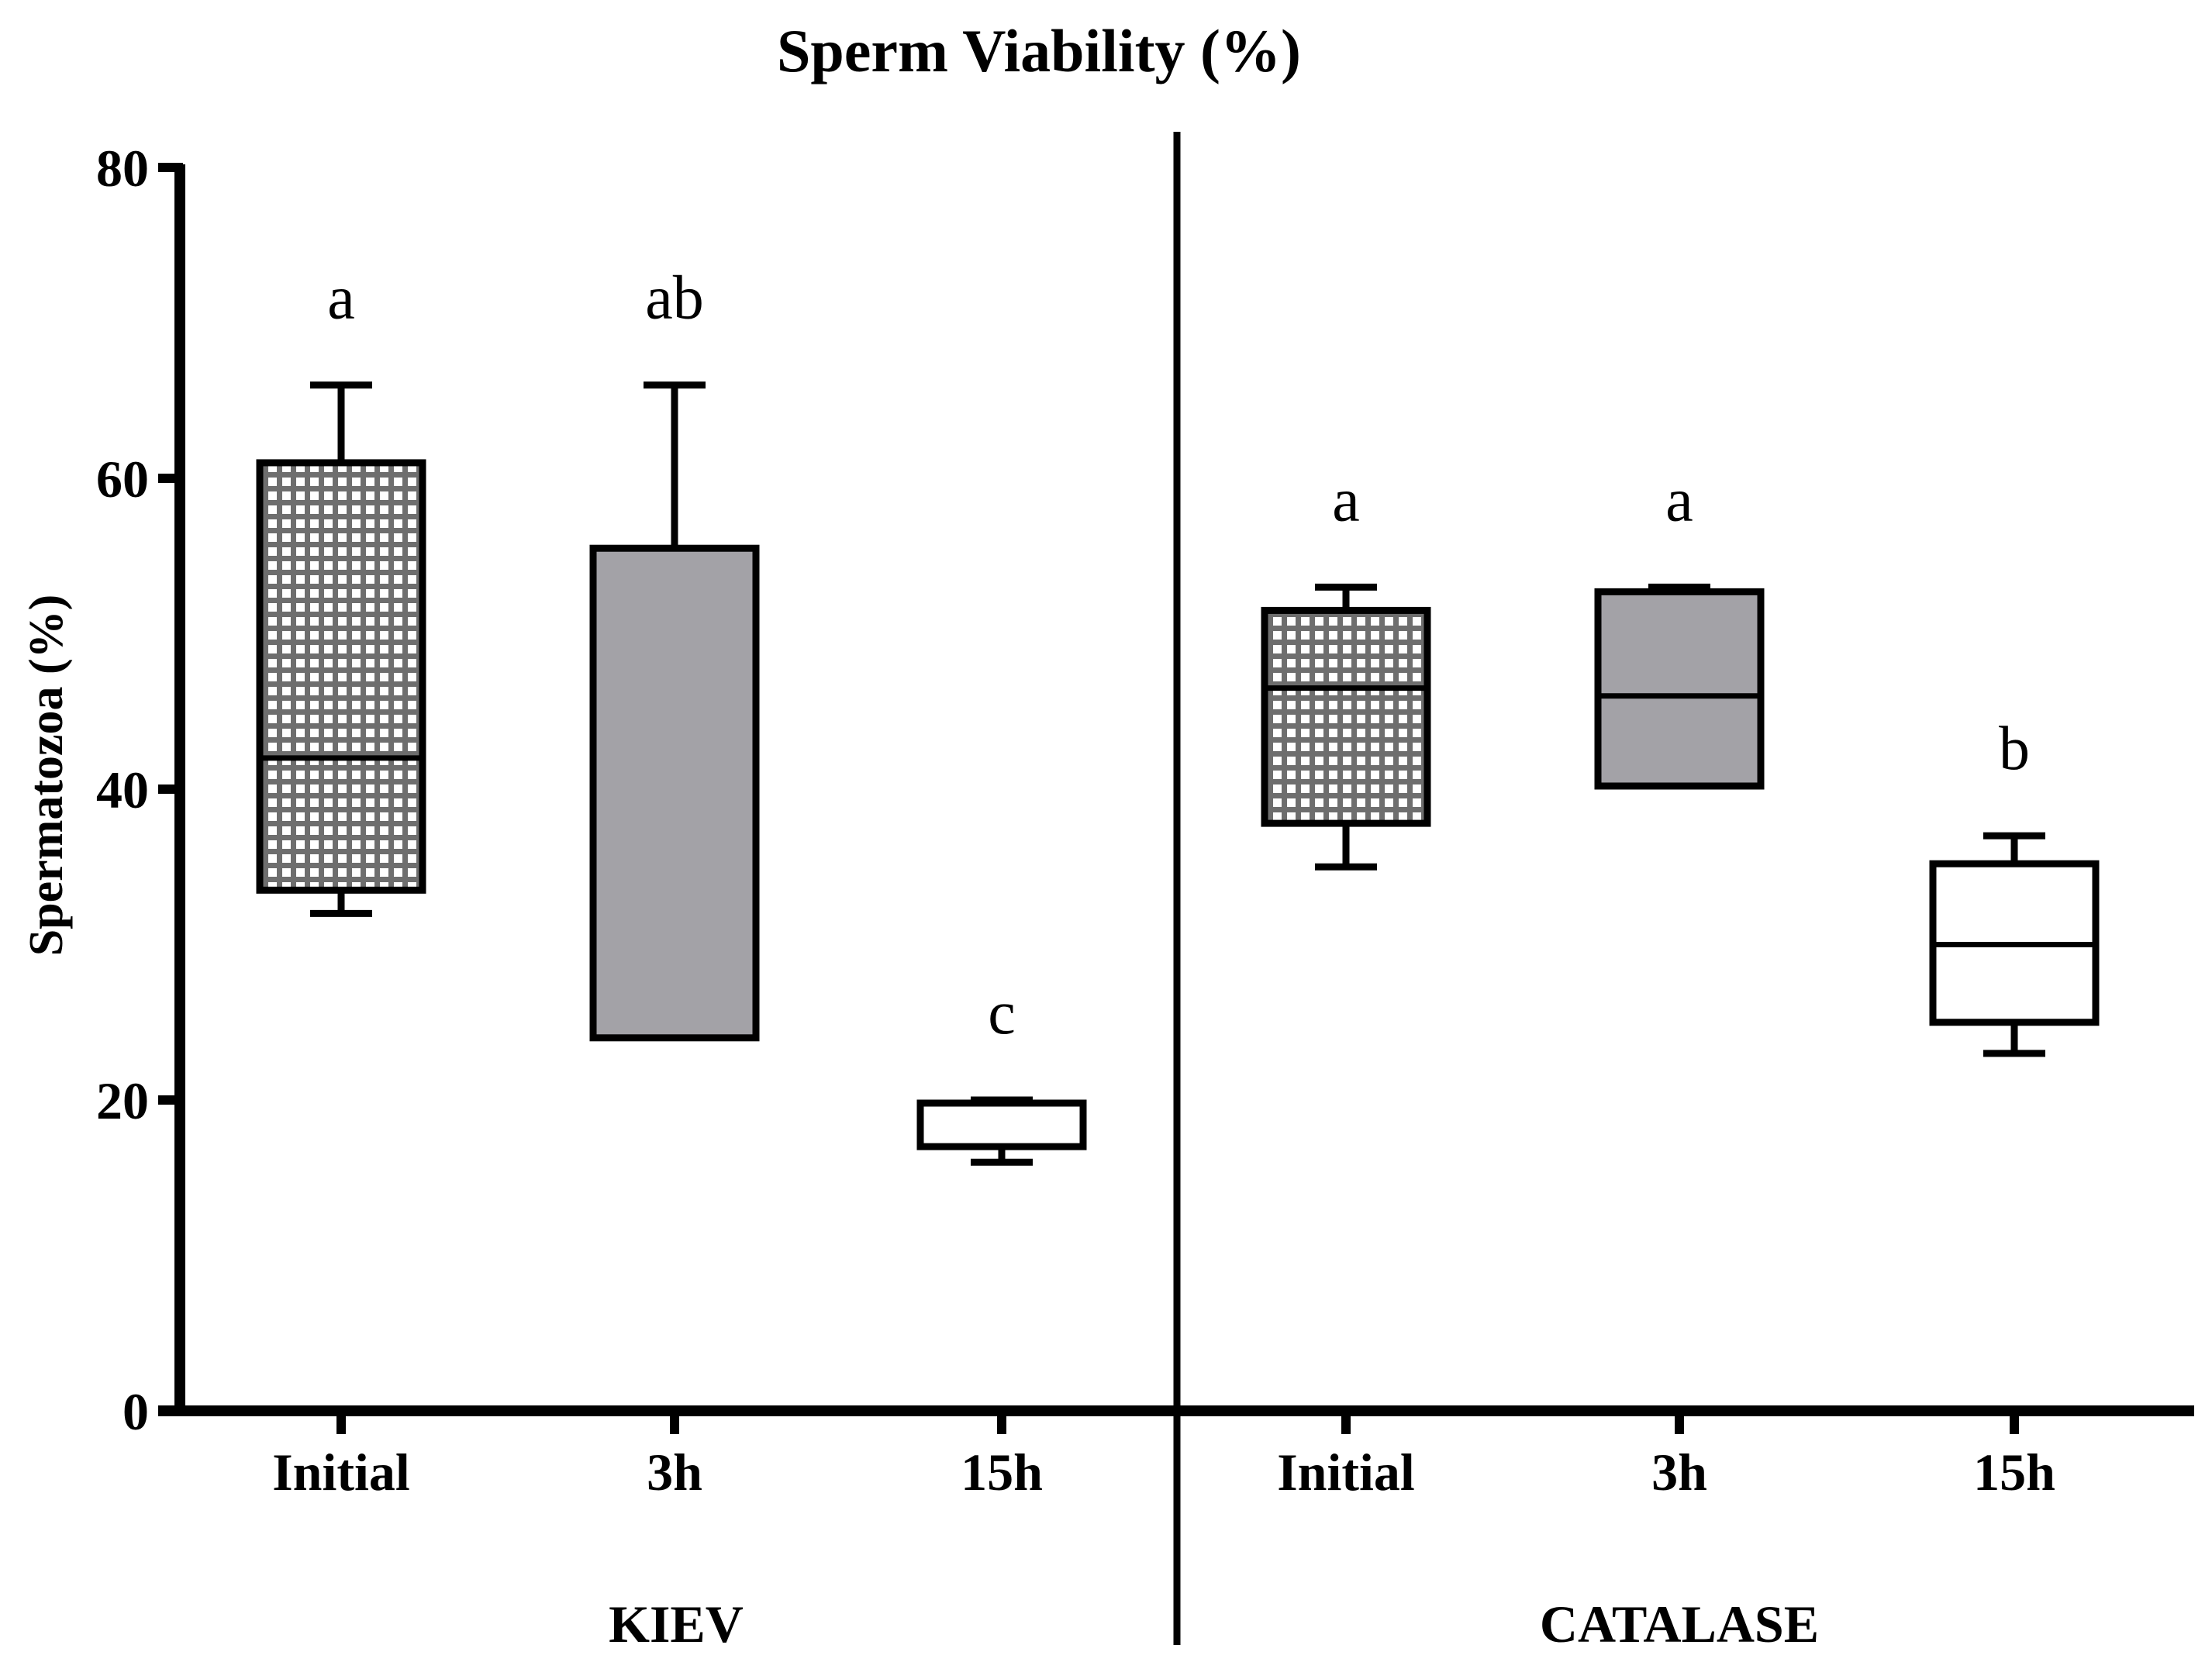 The width and height of the screenshot is (2212, 1669). I want to click on x-tick-label-catalase-15h: 15h, so click(2014, 1472).